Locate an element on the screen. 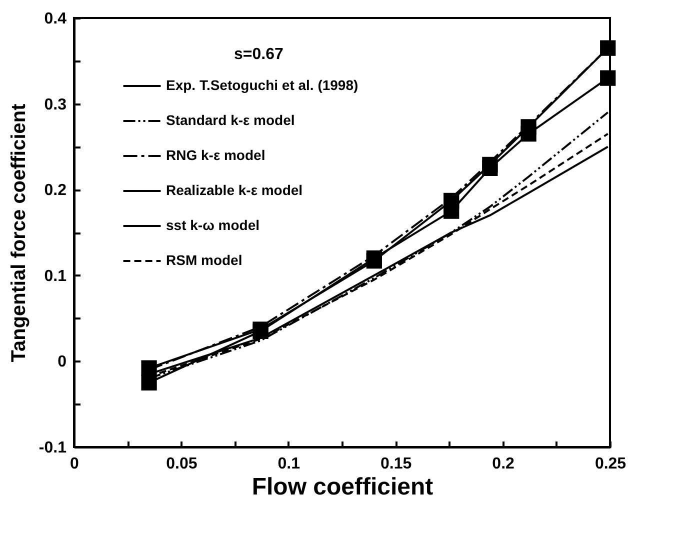 This screenshot has height=534, width=685. y-tick-label: 0.4 is located at coordinates (55, 19).